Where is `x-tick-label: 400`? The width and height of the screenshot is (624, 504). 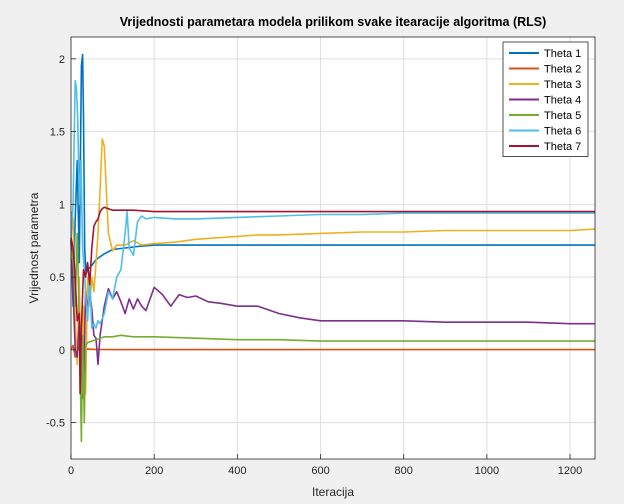 x-tick-label: 400 is located at coordinates (237, 471).